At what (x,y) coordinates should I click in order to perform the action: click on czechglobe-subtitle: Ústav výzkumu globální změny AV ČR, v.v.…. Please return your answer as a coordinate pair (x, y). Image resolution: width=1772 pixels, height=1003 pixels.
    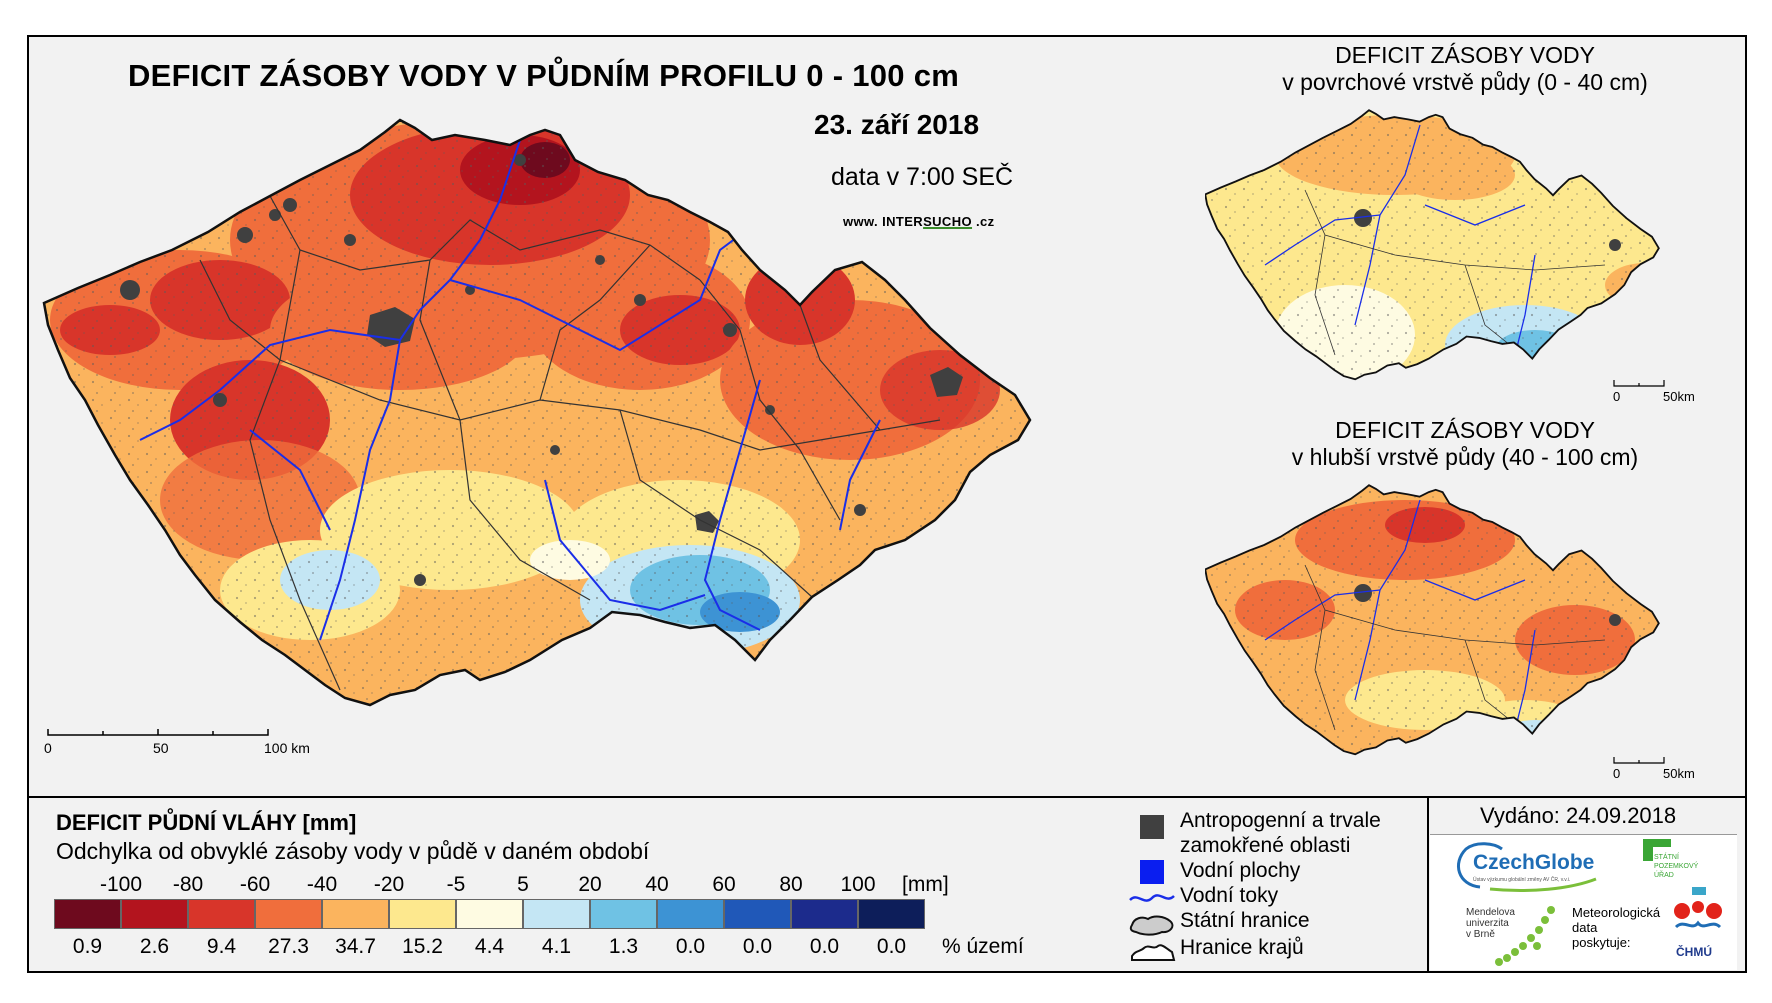
    Looking at the image, I should click on (1522, 880).